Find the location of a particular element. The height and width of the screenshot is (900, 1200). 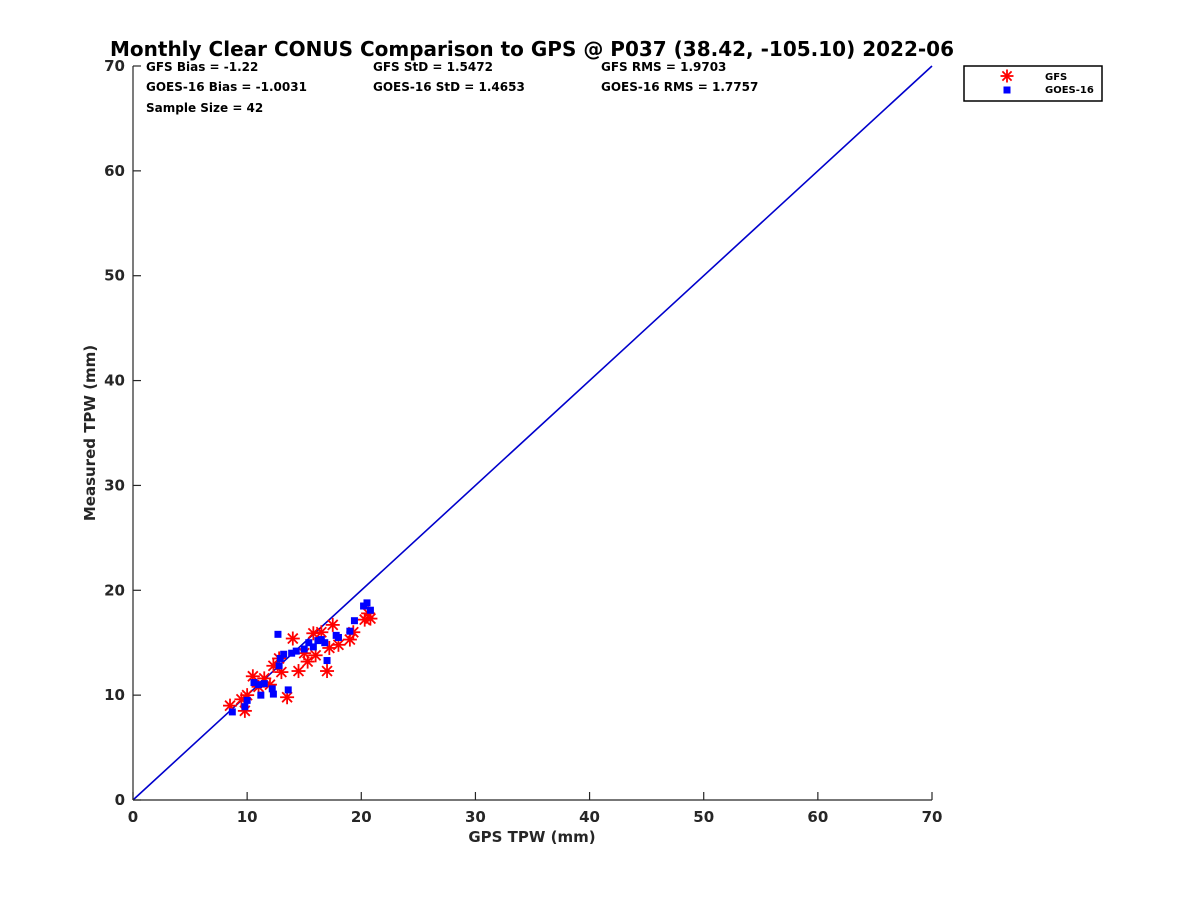

y-axis-label: Measured TPW (mm) is located at coordinates (90, 433).